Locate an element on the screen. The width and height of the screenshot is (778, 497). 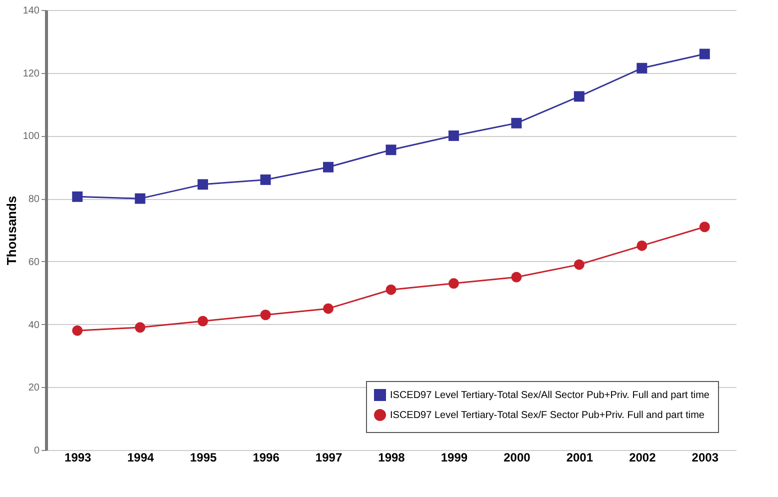
y-tick-label: 120 is located at coordinates (31, 74).